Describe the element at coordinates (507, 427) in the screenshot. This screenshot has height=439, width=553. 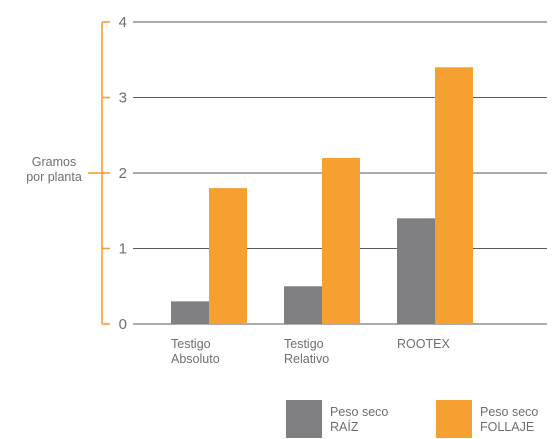
I see `legend-label-line: FOLLAJE` at that location.